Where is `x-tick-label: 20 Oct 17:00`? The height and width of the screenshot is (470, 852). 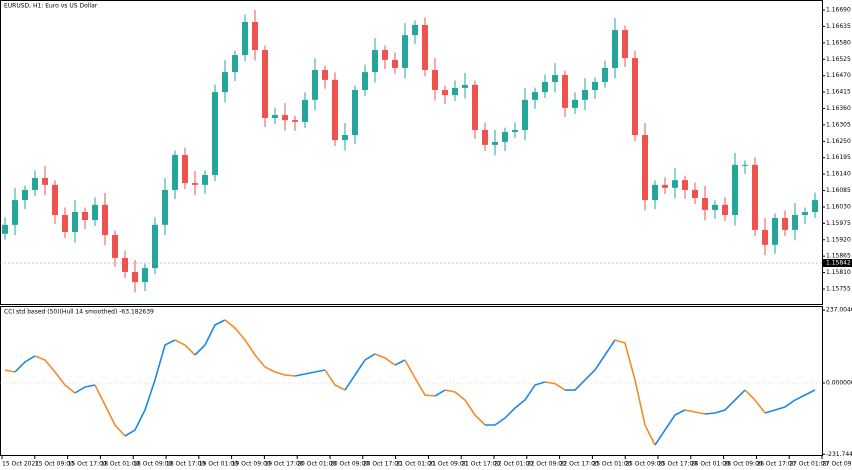 x-tick-label: 20 Oct 17:00 is located at coordinates (382, 464).